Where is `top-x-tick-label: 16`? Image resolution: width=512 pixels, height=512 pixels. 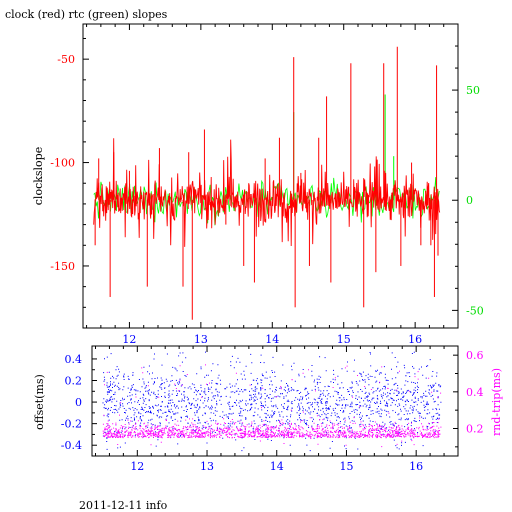 top-x-tick-label: 16 is located at coordinates (415, 339).